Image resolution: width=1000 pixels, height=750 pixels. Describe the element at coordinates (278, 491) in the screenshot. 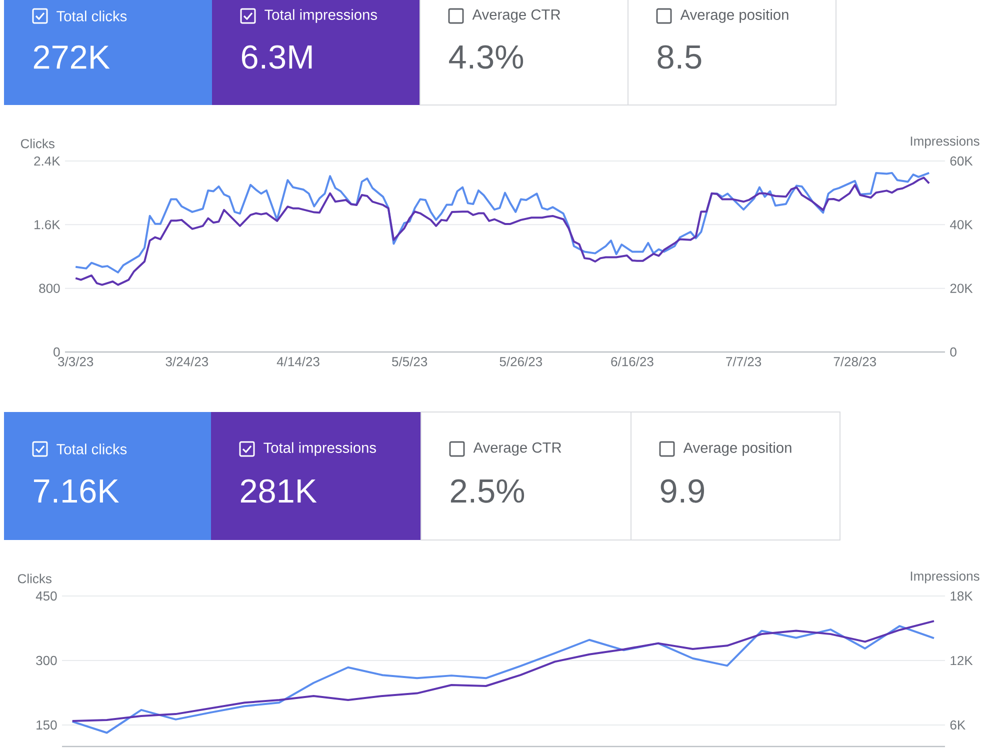

I see `text: 281K` at that location.